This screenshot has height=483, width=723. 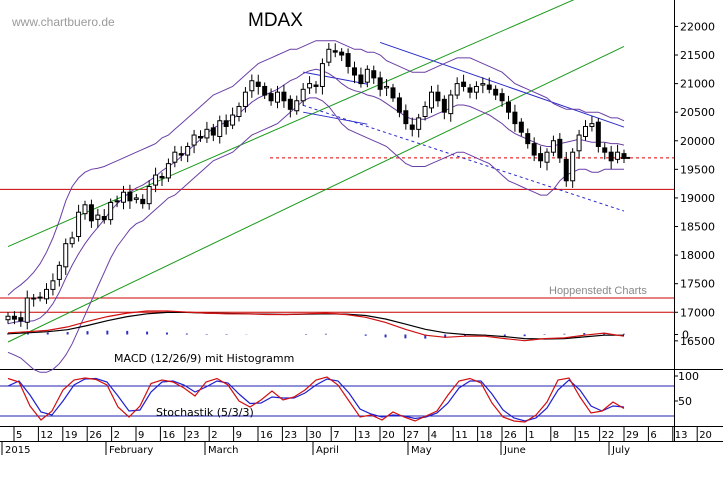 What do you see at coordinates (685, 401) in the screenshot?
I see `stoch-tick-label: 50` at bounding box center [685, 401].